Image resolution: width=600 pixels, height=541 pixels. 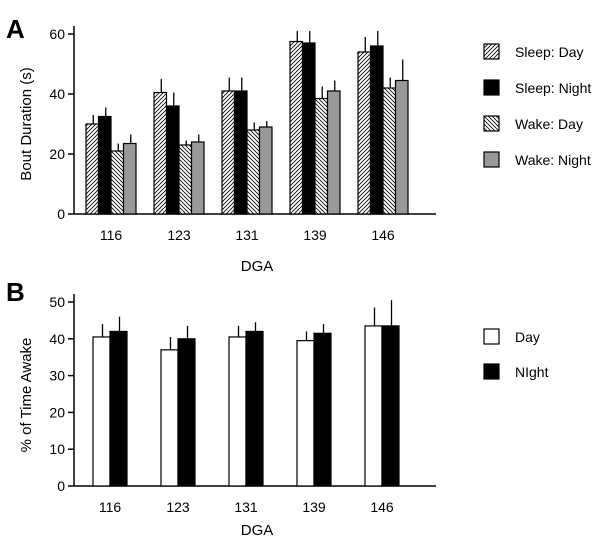 I want to click on panel-a-label: A, so click(x=15, y=29).